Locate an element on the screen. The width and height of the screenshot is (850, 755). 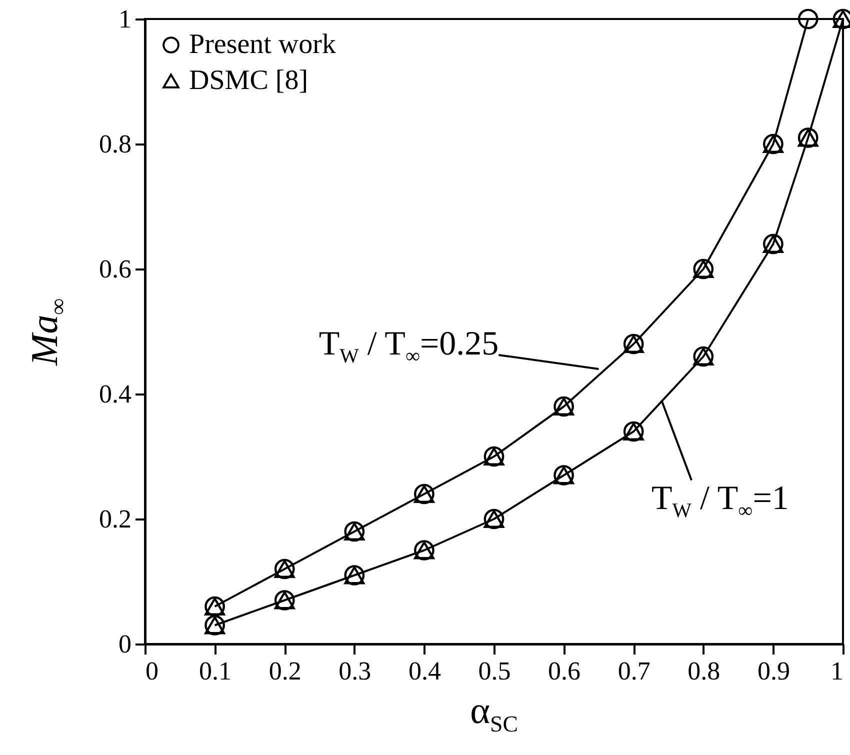
x-tick-label: 0.2 is located at coordinates (285, 671).